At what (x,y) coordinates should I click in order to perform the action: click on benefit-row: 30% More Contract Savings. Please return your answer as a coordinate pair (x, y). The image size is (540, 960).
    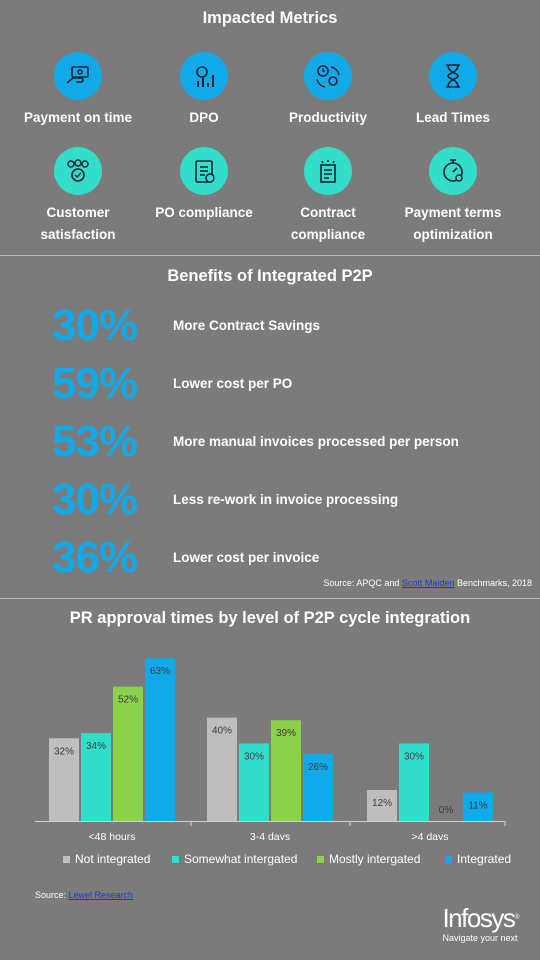
    Looking at the image, I should click on (270, 326).